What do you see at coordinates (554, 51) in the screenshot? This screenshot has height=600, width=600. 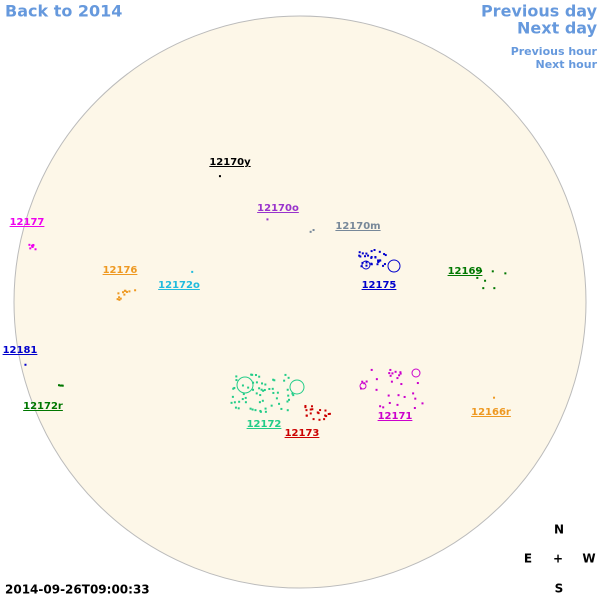 I see `previous-hour-link: Previous hour` at bounding box center [554, 51].